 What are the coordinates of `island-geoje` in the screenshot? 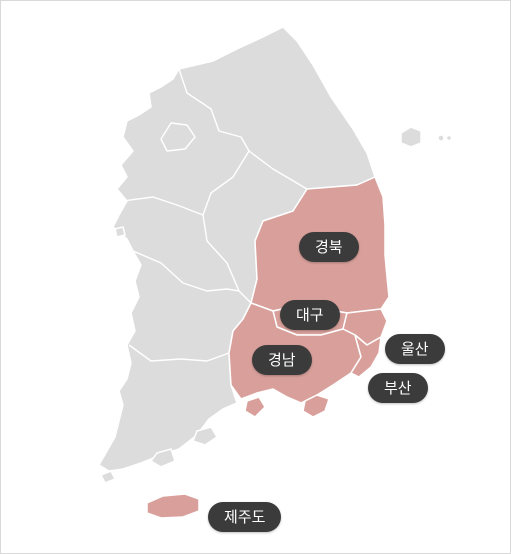 It's located at (316, 406).